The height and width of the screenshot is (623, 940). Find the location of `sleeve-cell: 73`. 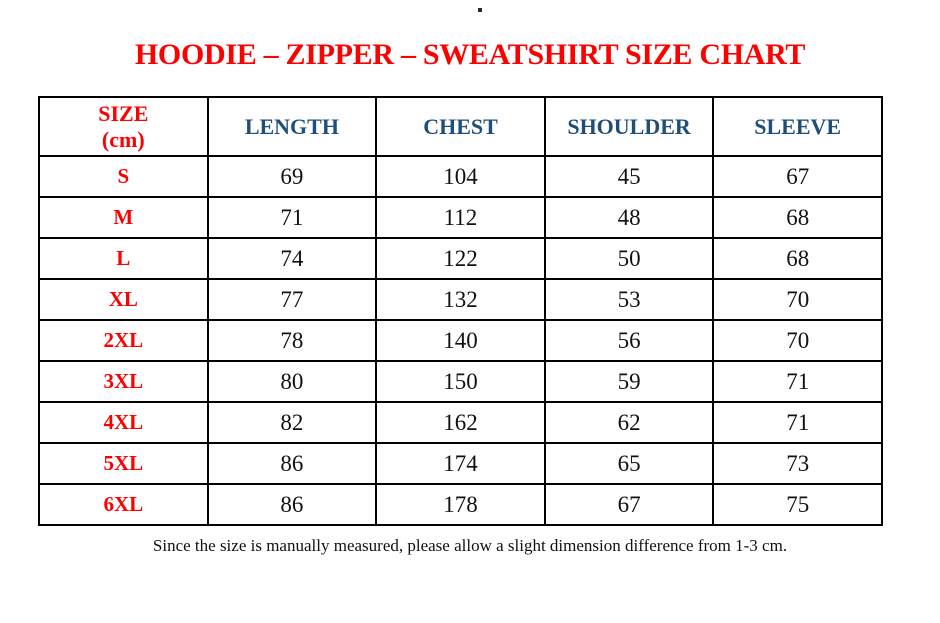

sleeve-cell: 73 is located at coordinates (797, 463).